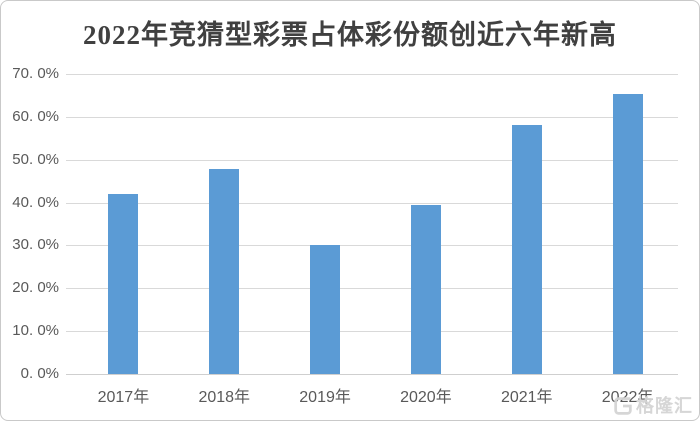  What do you see at coordinates (35, 202) in the screenshot?
I see `y-axis-tick-label: 40. 0%` at bounding box center [35, 202].